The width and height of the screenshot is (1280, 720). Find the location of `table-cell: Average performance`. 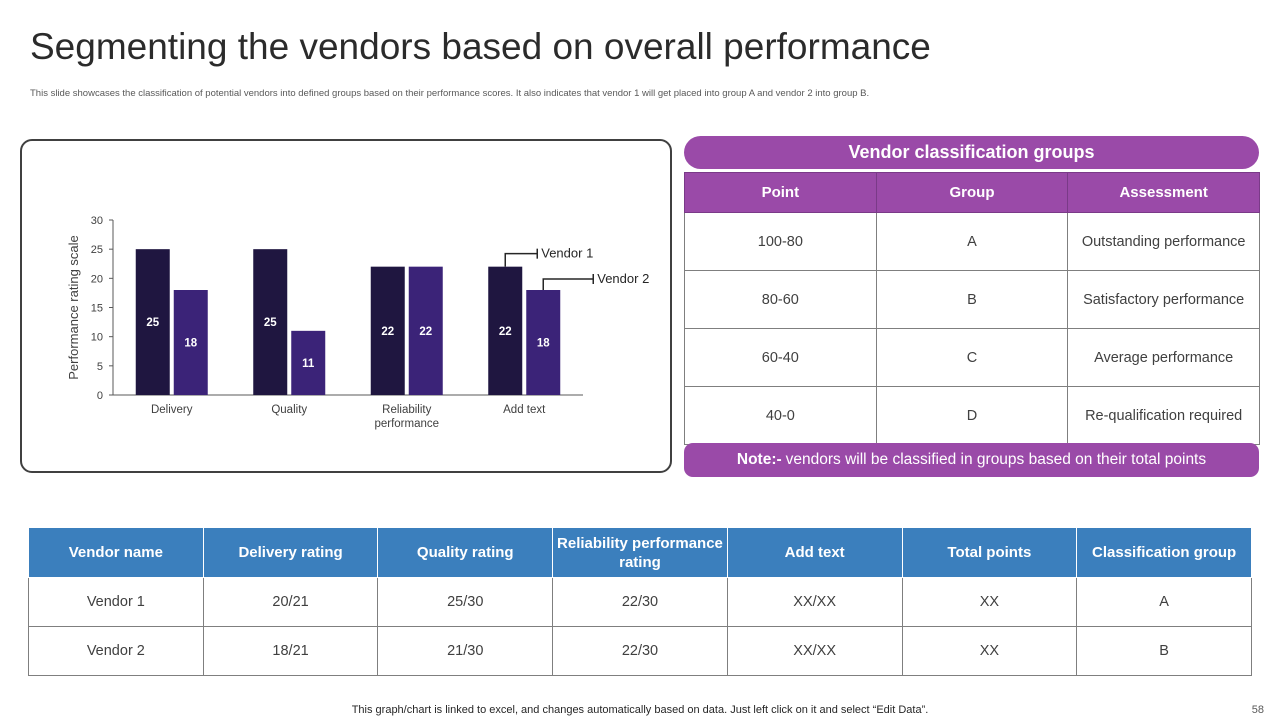

table-cell: Average performance is located at coordinates (1163, 357).